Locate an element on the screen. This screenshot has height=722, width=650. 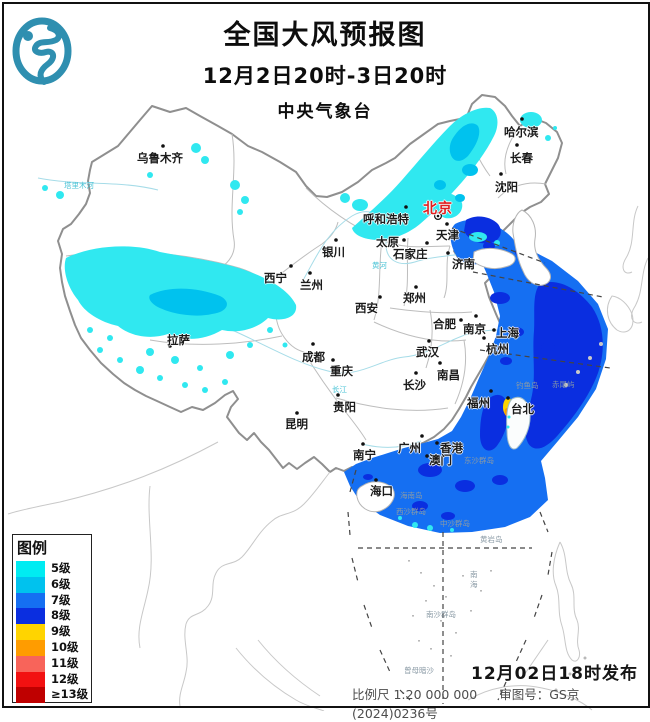
hainan-island is located at coordinates (375, 497).